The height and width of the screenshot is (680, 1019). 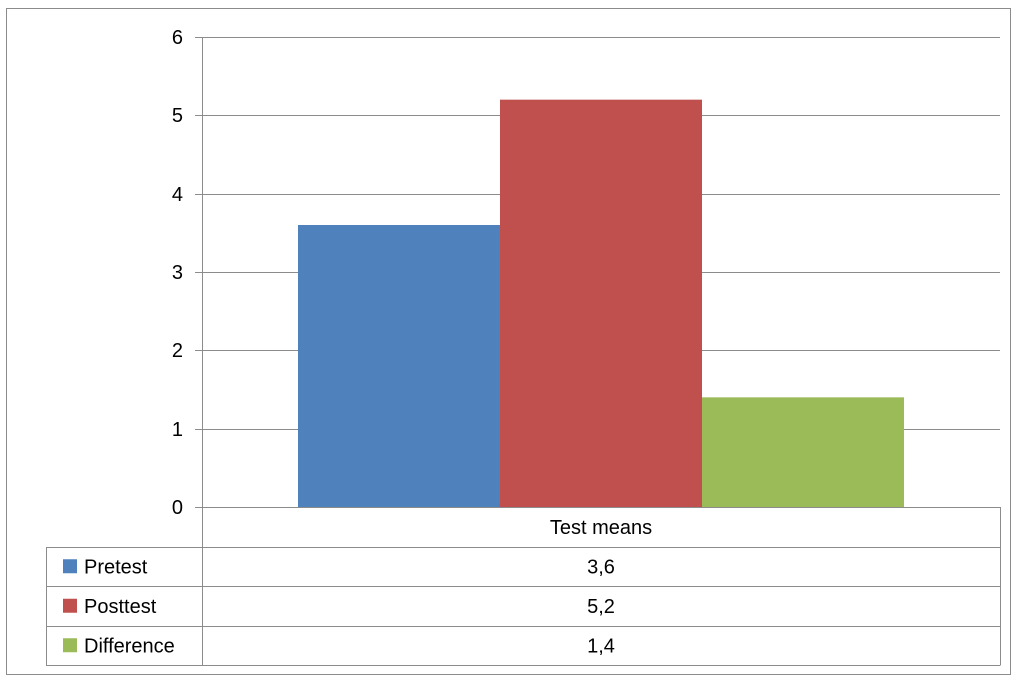 I want to click on legend-label-posttest: Posttest, so click(x=120, y=607).